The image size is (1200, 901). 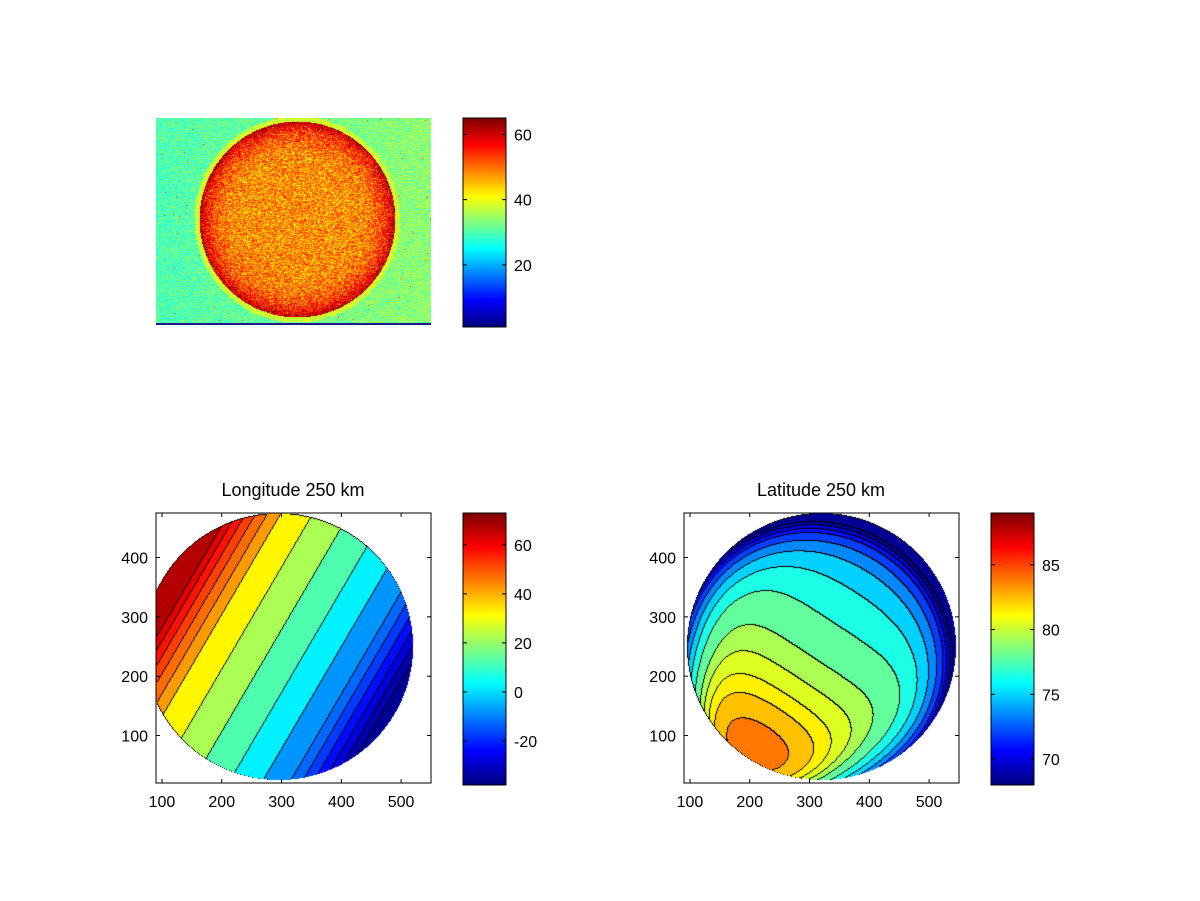 I want to click on 2-colorbar-gradient, so click(x=1012, y=649).